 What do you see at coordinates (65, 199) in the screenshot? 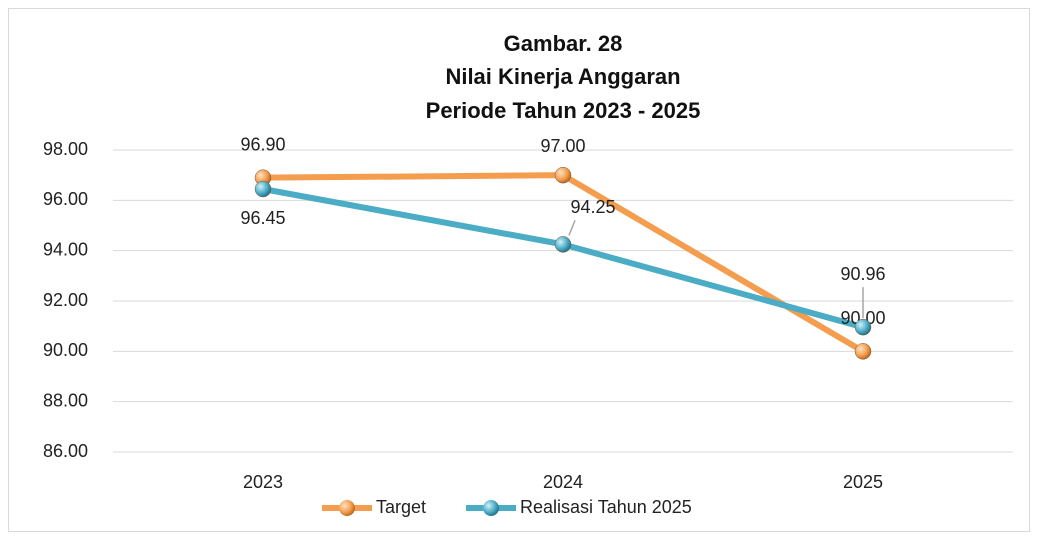
I see `y-tick-label: 96.00` at bounding box center [65, 199].